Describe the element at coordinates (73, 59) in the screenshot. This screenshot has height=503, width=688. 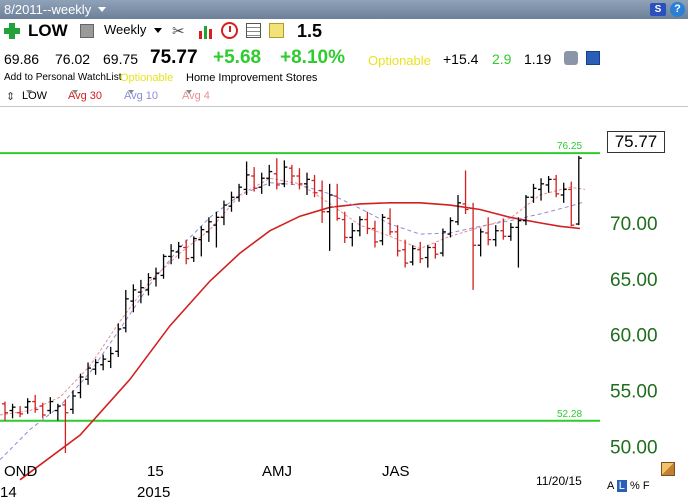
I see `high-price: 76.02` at that location.